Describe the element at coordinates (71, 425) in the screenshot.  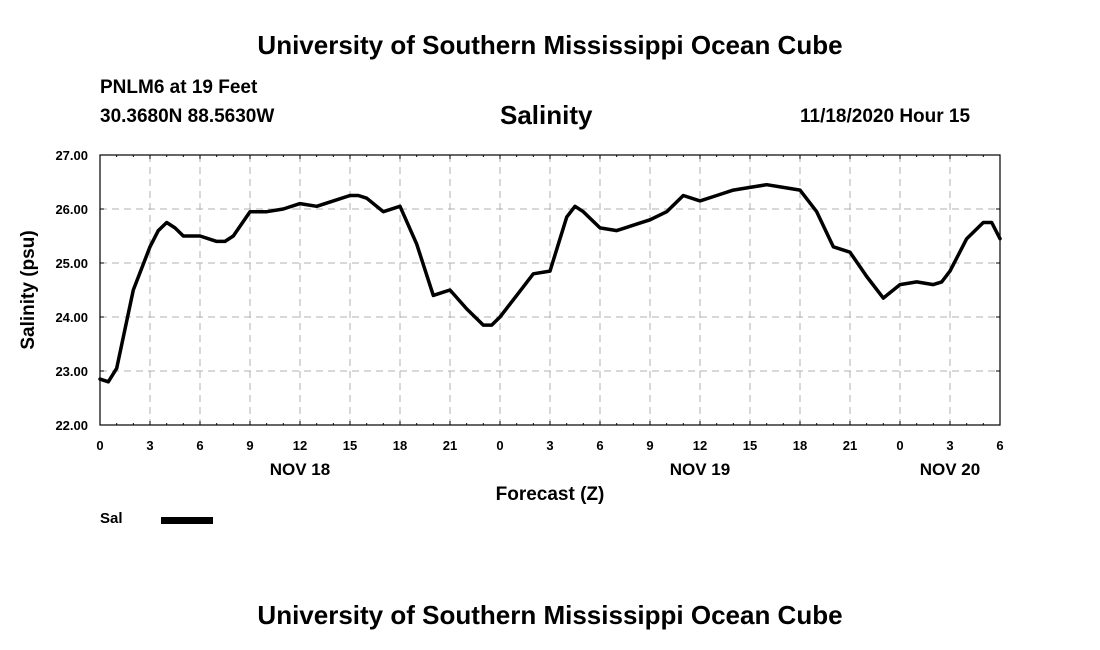
I see `y-tick-label: 22.00` at that location.